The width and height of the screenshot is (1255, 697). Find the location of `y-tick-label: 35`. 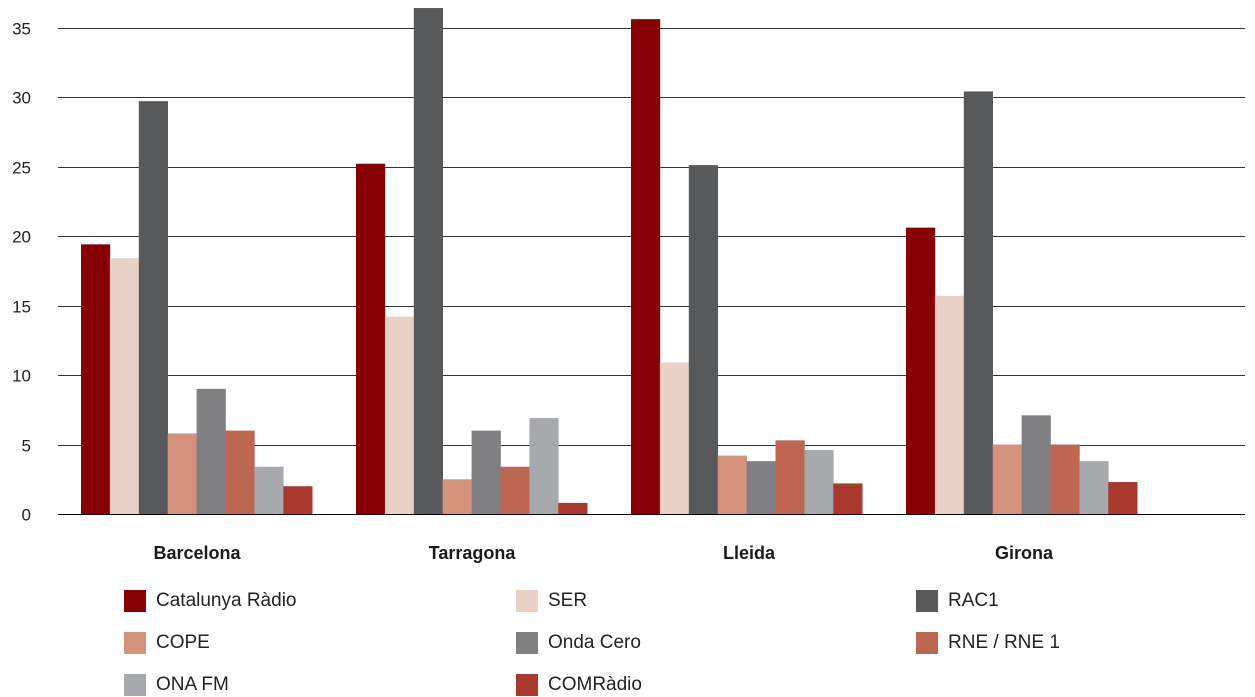

y-tick-label: 35 is located at coordinates (21, 29).